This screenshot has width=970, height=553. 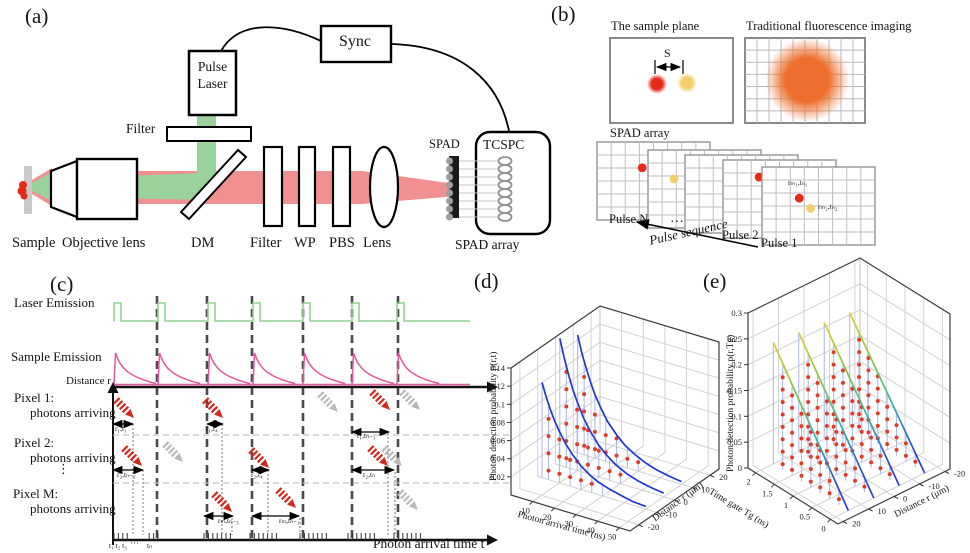 What do you see at coordinates (125, 409) in the screenshot?
I see `photon-red-icon` at bounding box center [125, 409].